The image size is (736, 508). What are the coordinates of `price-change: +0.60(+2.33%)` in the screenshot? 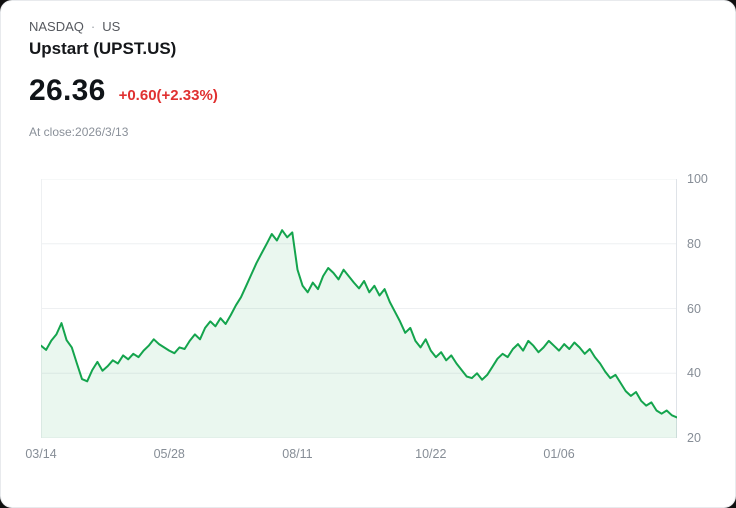 It's located at (168, 95).